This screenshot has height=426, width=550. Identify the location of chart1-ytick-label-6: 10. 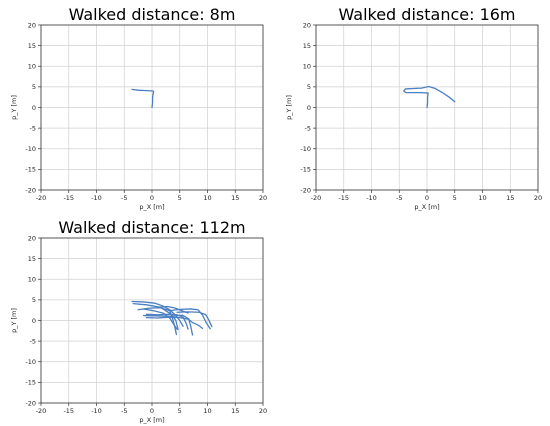
(32, 67).